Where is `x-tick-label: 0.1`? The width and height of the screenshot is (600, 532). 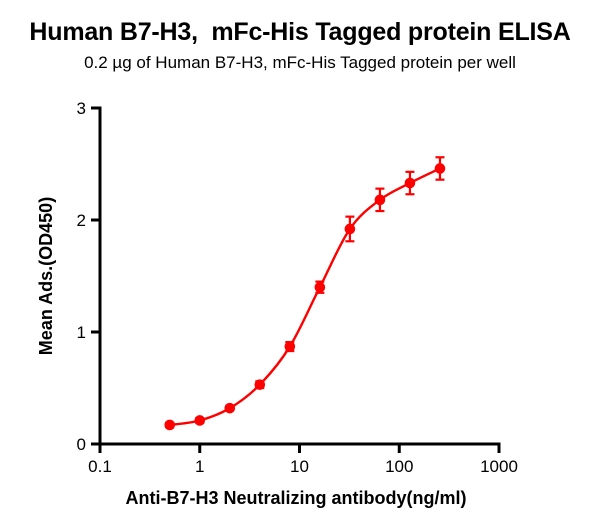 x-tick-label: 0.1 is located at coordinates (100, 466).